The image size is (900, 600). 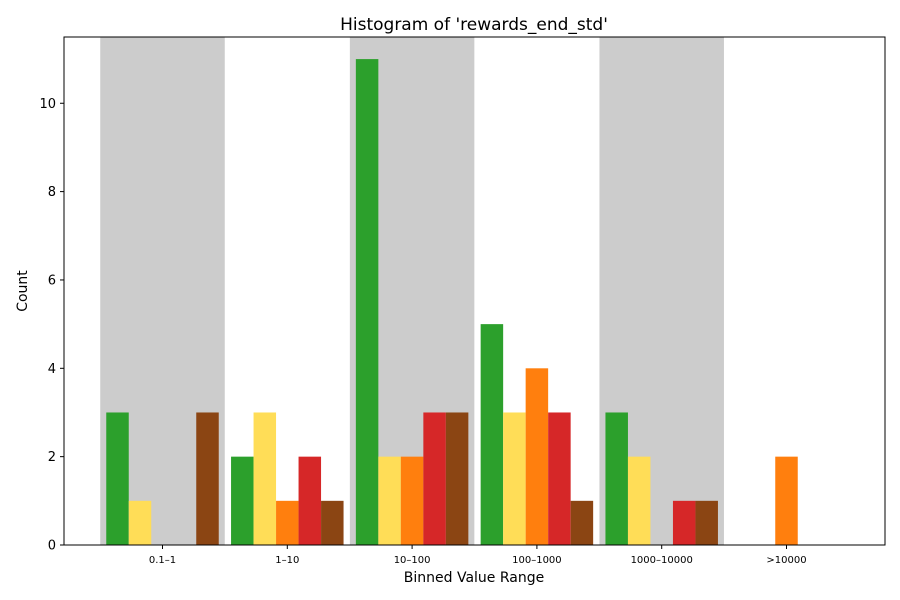 I want to click on chart-title: Histogram of 'rewards_end_std', so click(x=474, y=25).